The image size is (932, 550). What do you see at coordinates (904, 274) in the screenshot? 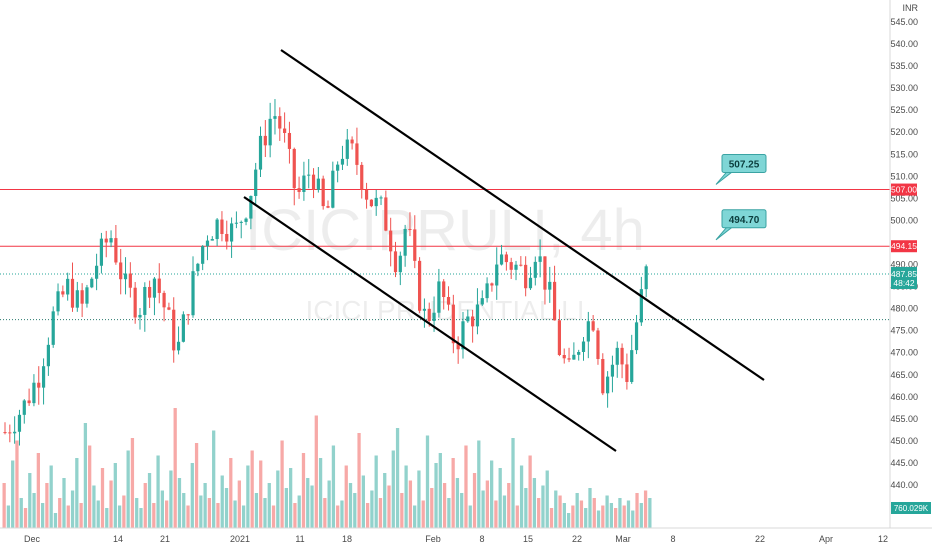
I see `last-price-text: 487.85` at bounding box center [904, 274].